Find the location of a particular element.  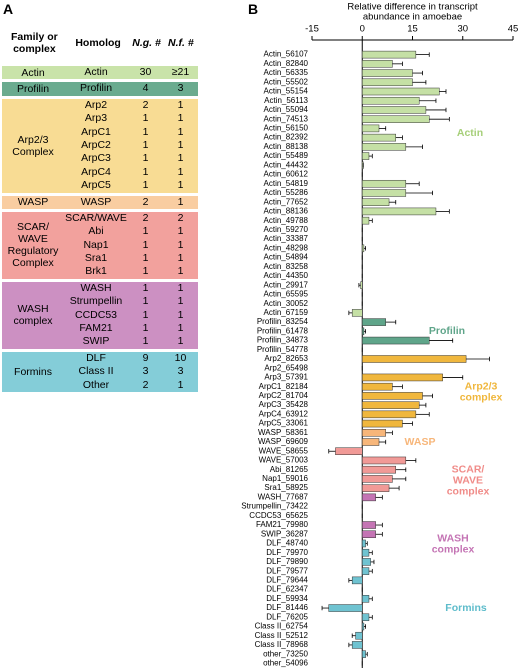

x-tick-label: 45 is located at coordinates (513, 29).